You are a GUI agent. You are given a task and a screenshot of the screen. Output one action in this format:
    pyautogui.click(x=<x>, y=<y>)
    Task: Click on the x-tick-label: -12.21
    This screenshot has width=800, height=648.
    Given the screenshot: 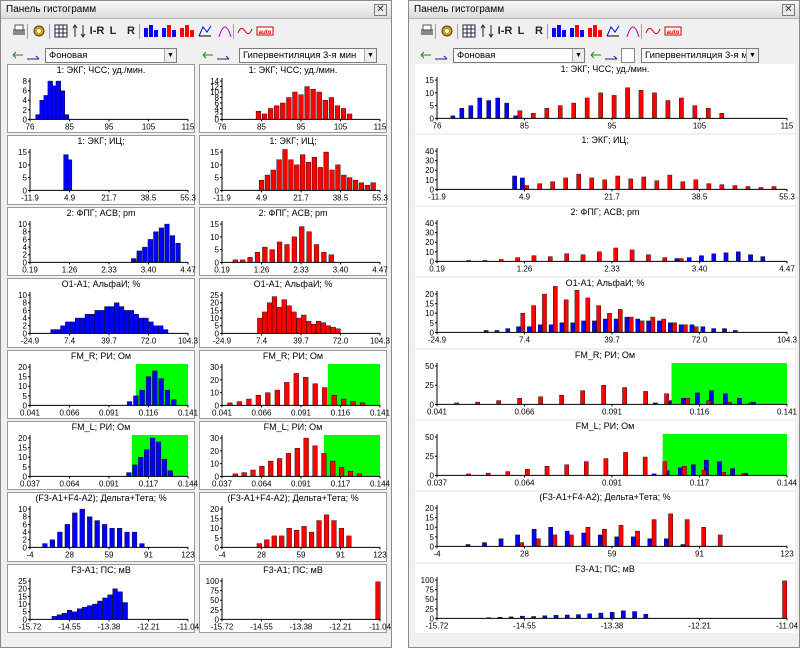 What is the action you would take?
    pyautogui.click(x=699, y=625)
    